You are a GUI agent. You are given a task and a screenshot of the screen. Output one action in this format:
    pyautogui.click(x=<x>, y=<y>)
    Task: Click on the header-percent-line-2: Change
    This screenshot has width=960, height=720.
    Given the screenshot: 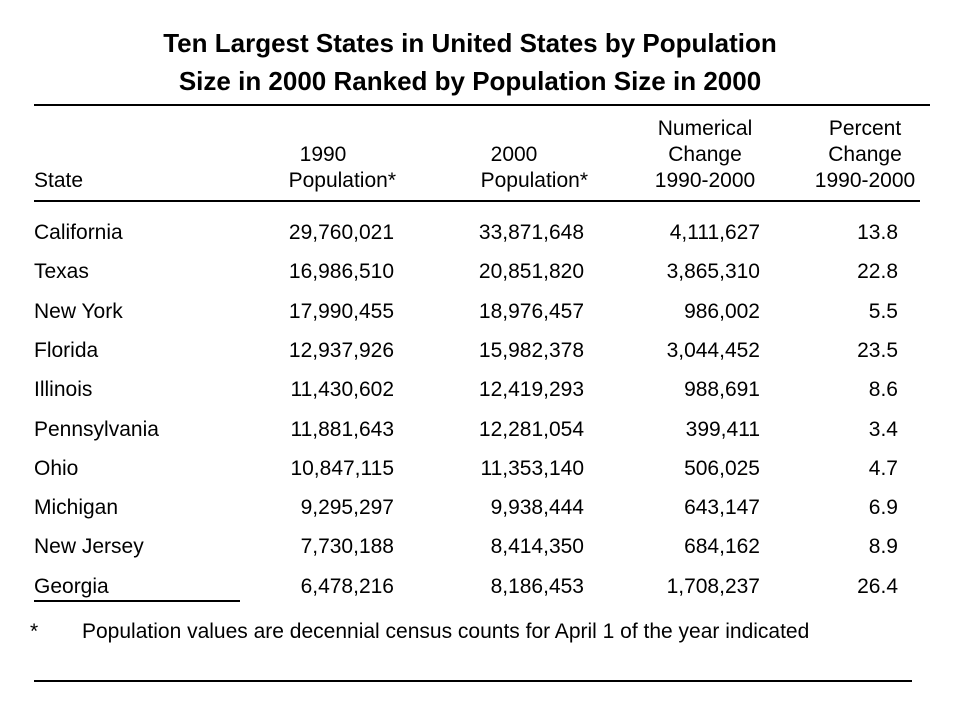 What is the action you would take?
    pyautogui.click(x=865, y=154)
    